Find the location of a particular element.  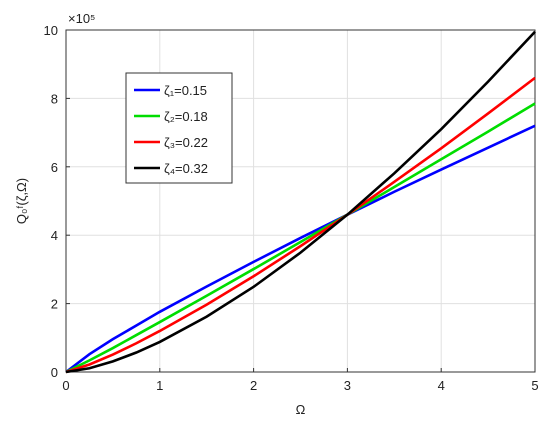

legend-label: ζ₂=0.18 is located at coordinates (186, 116).